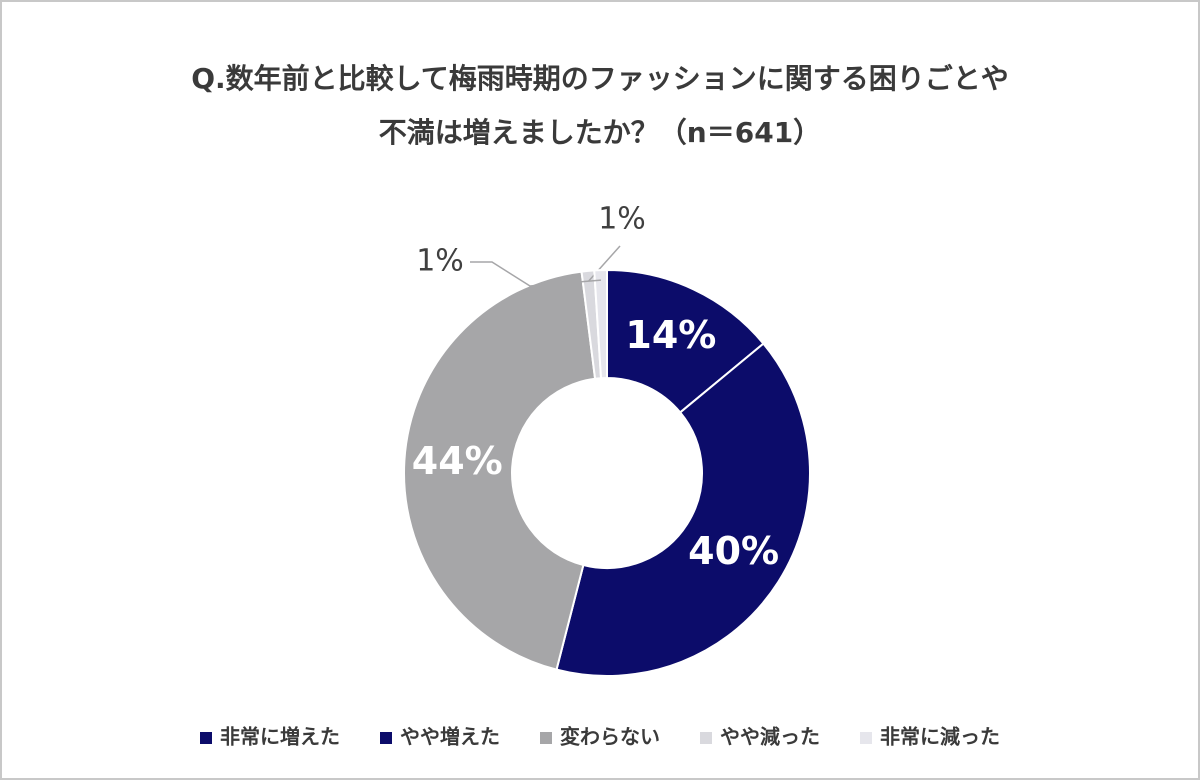  Describe the element at coordinates (770, 737) in the screenshot. I see `legend-label: やや減った` at that location.